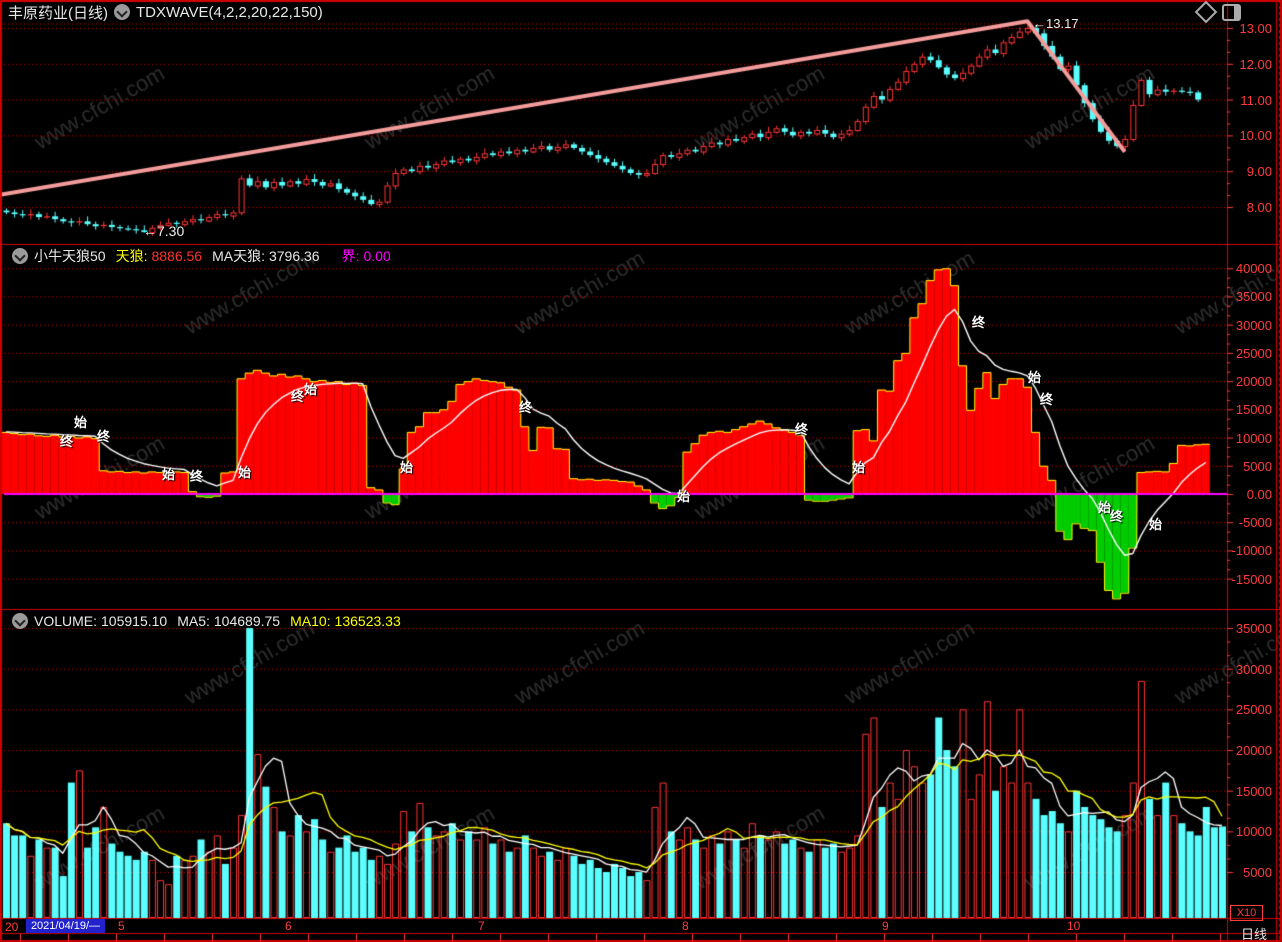  What do you see at coordinates (1246, 913) in the screenshot?
I see `volume-multiplier: X10` at bounding box center [1246, 913].